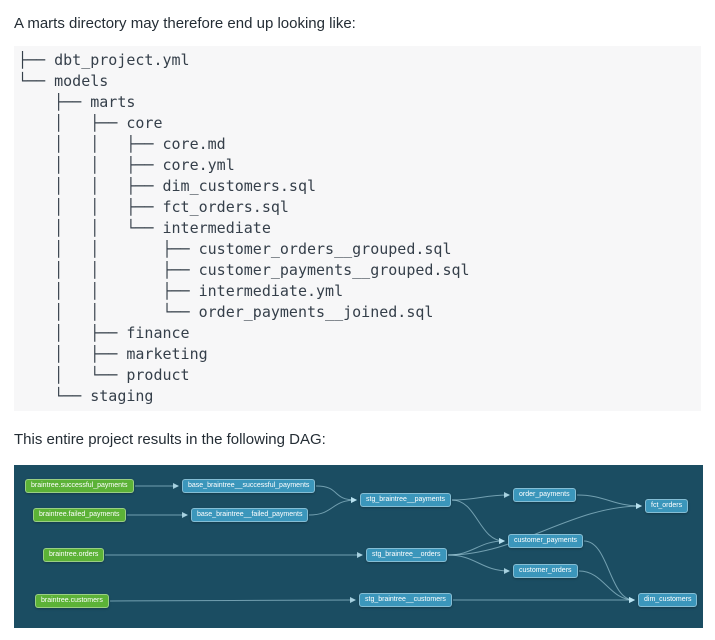 Image resolution: width=715 pixels, height=640 pixels. What do you see at coordinates (79, 486) in the screenshot?
I see `dag-node-braintree.successful_payments: braintree.successful_payments` at bounding box center [79, 486].